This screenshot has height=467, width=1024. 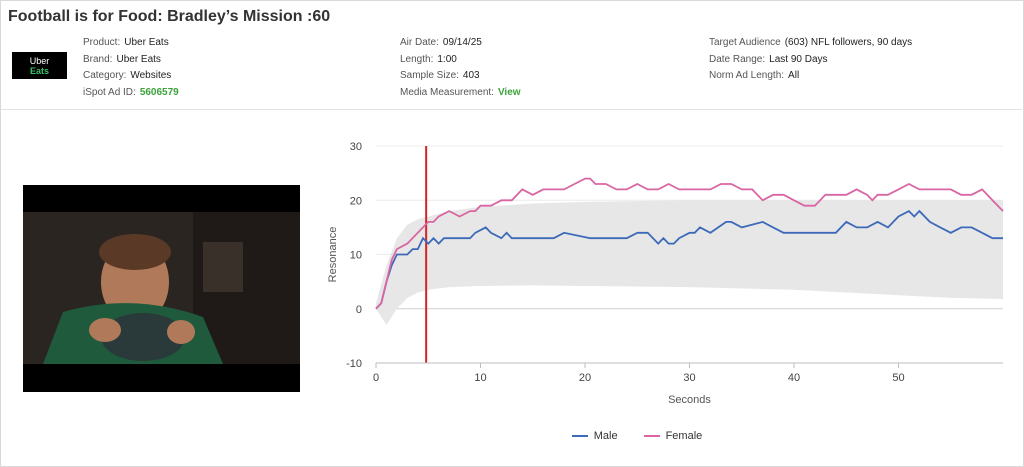 I want to click on meta-key: Category:, so click(x=105, y=75).